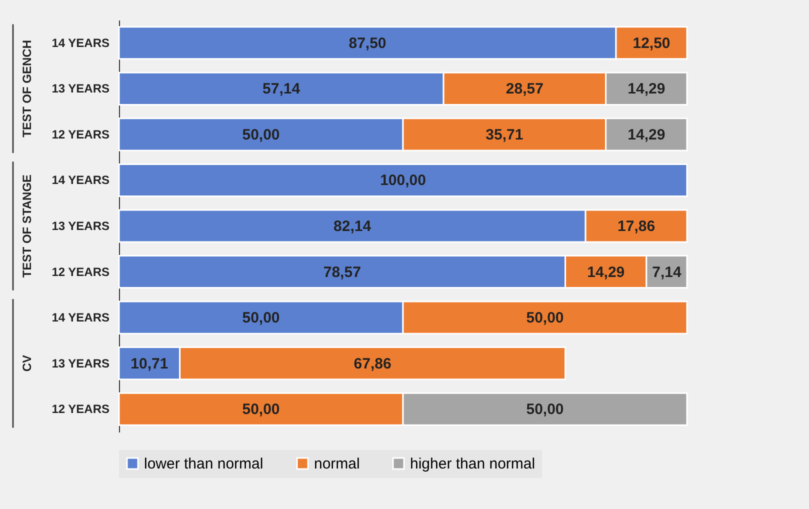 Image resolution: width=809 pixels, height=509 pixels. I want to click on text: TEST OF STANGE, so click(27, 226).